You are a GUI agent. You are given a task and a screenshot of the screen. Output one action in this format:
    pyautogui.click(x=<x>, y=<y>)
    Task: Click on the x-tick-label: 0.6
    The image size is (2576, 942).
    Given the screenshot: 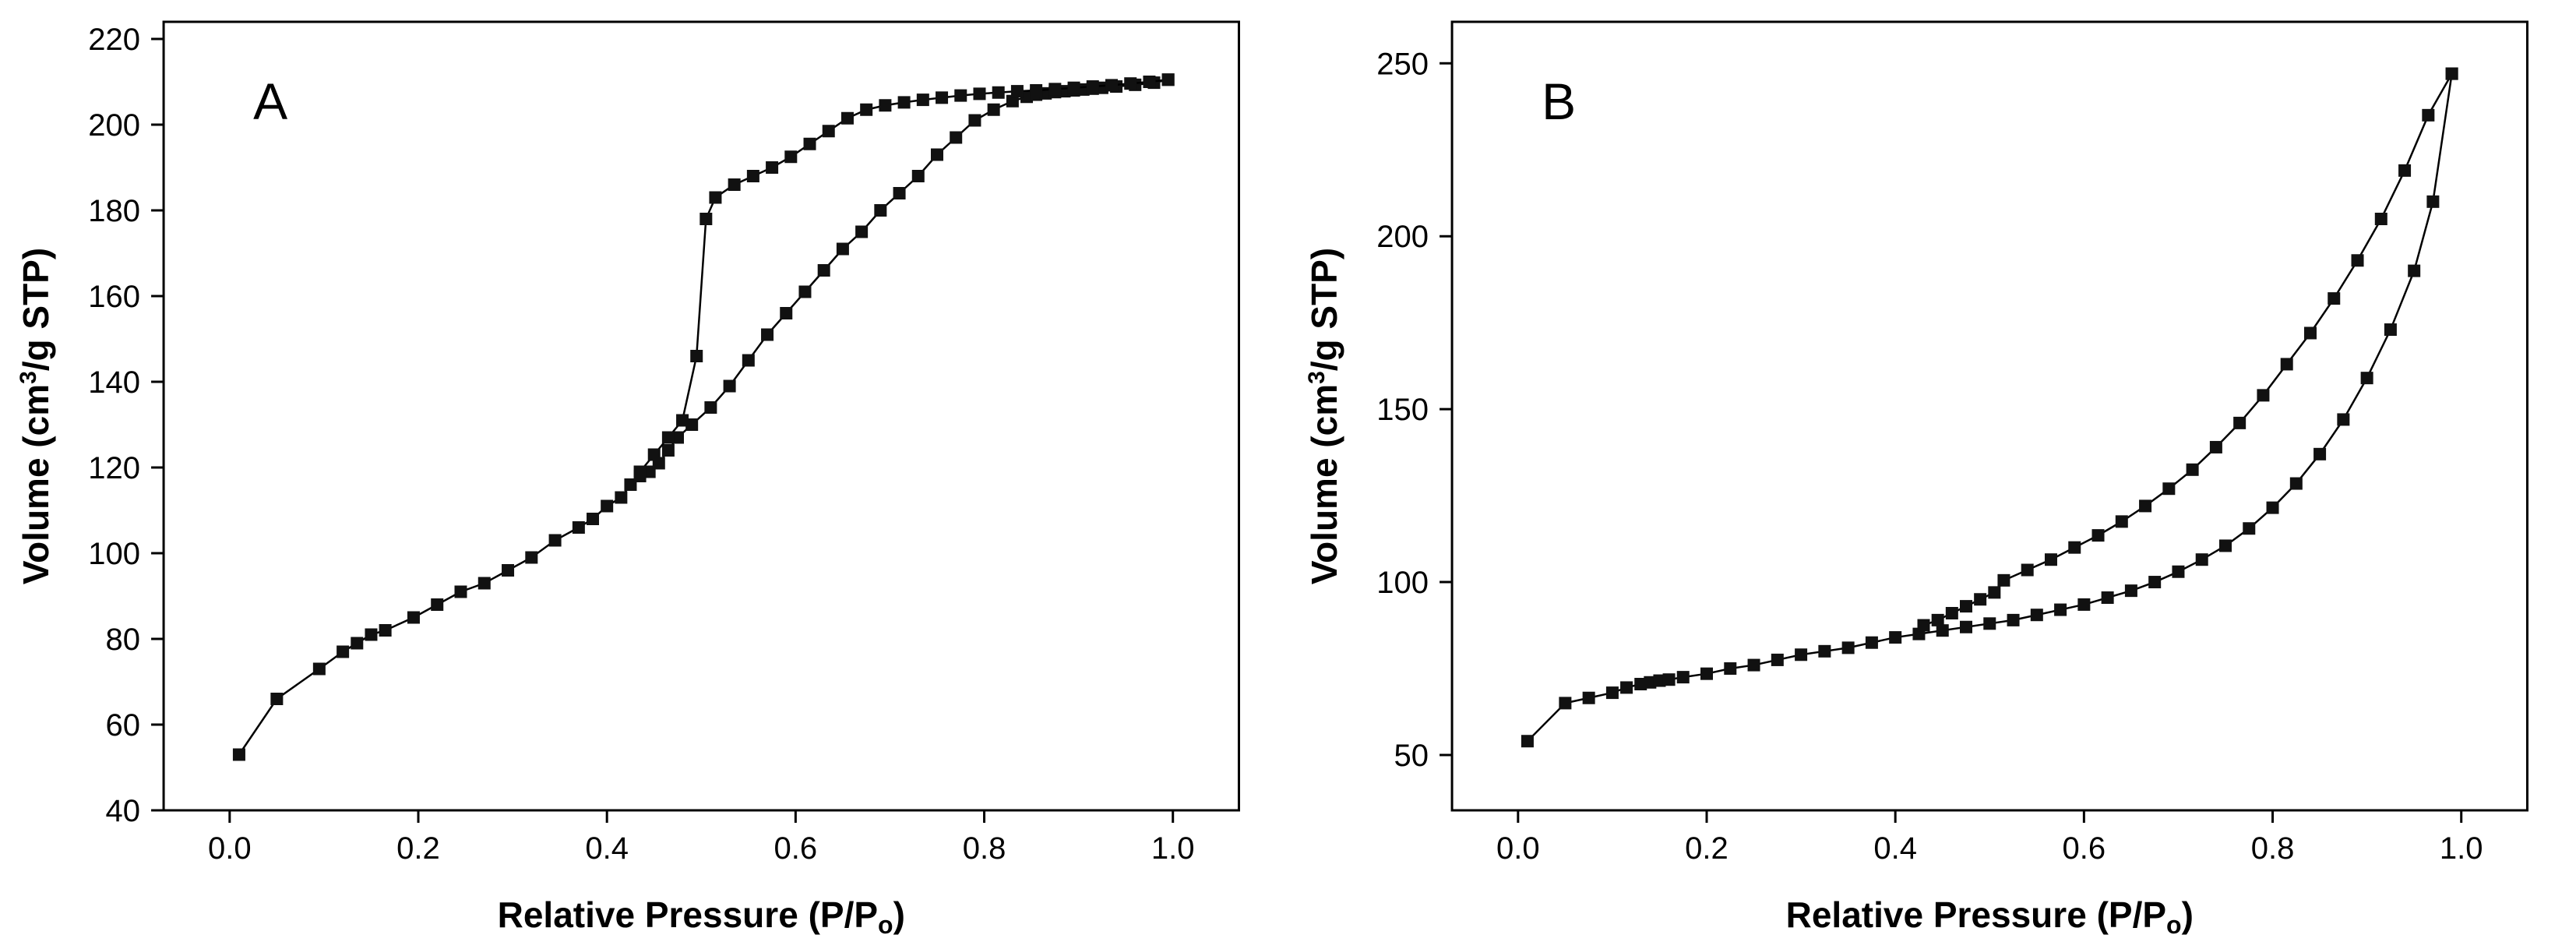 What is the action you would take?
    pyautogui.click(x=2084, y=849)
    